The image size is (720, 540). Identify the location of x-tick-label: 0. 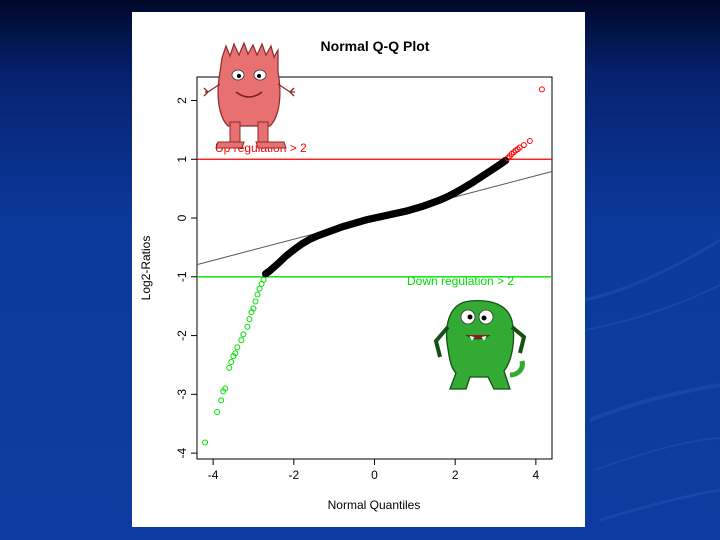
(374, 475).